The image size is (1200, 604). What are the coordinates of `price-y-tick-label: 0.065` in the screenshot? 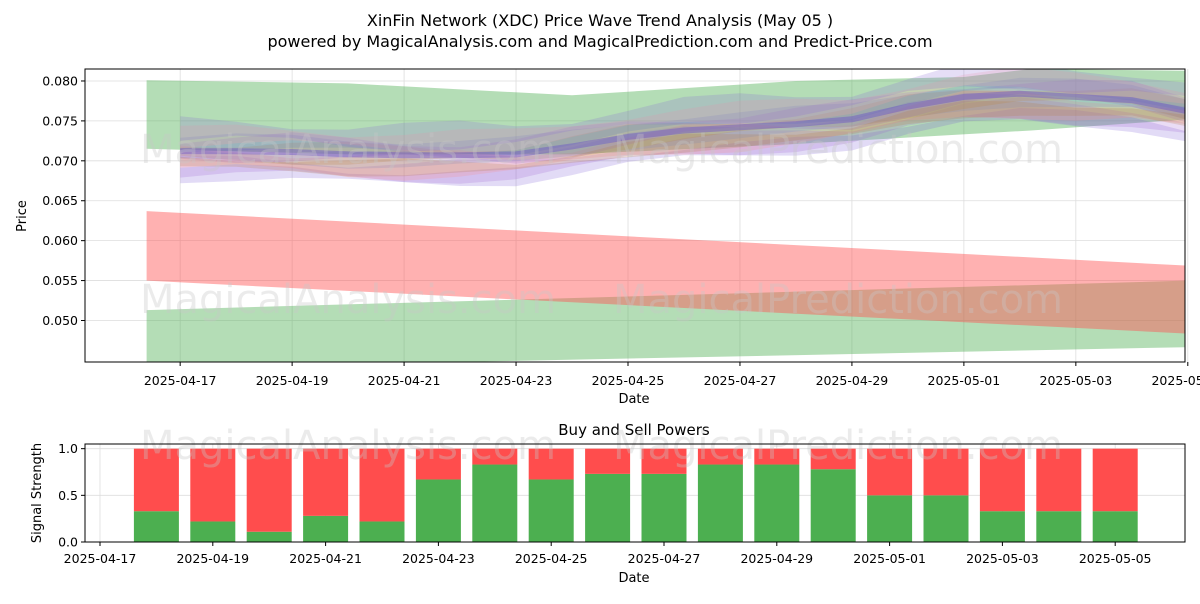 It's located at (60, 200).